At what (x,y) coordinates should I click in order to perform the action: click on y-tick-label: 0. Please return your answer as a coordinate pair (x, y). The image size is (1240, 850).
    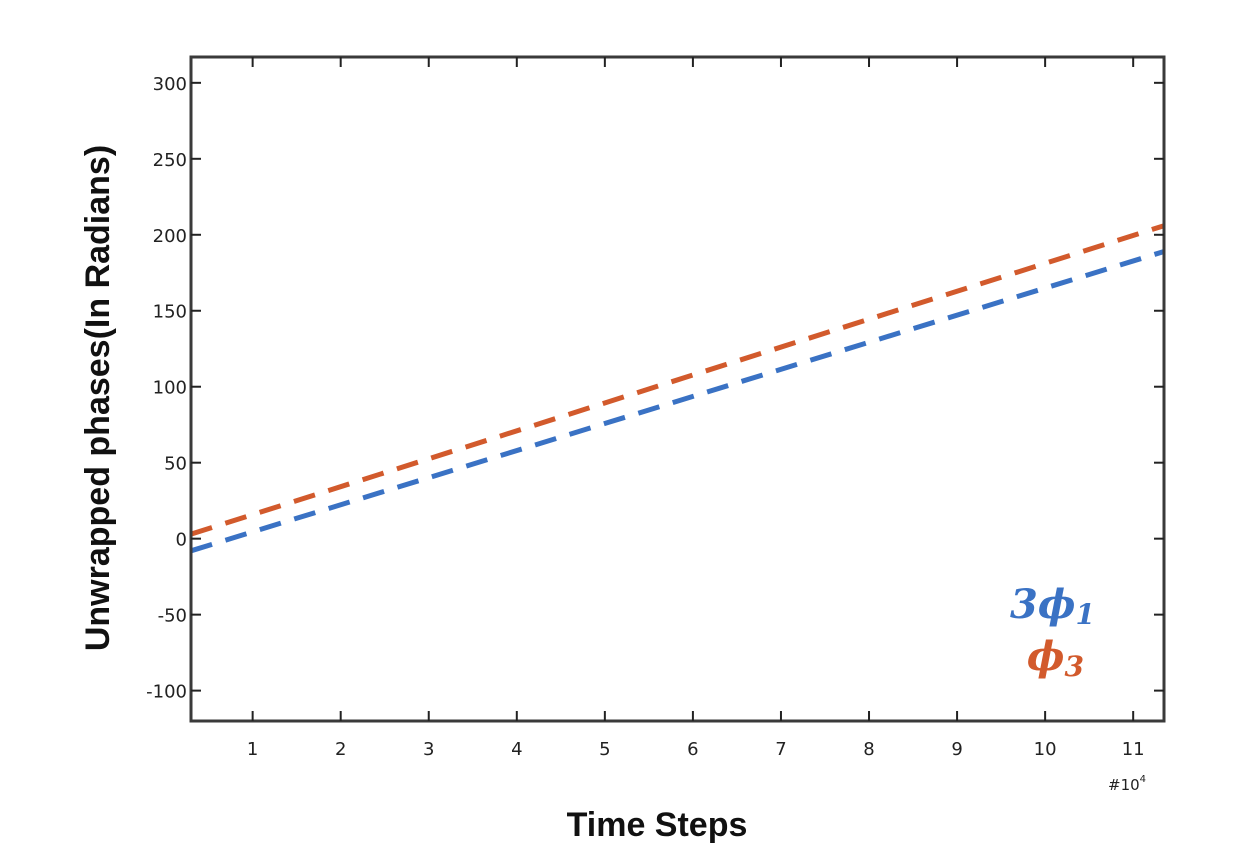
    Looking at the image, I should click on (181, 540).